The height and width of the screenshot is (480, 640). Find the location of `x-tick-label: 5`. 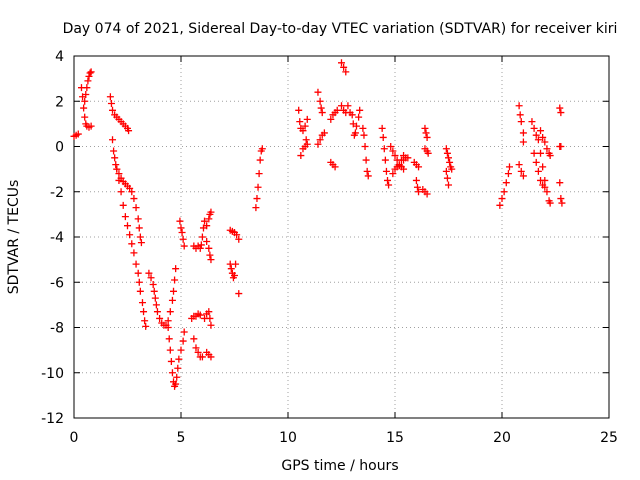

x-tick-label: 5 is located at coordinates (181, 438).